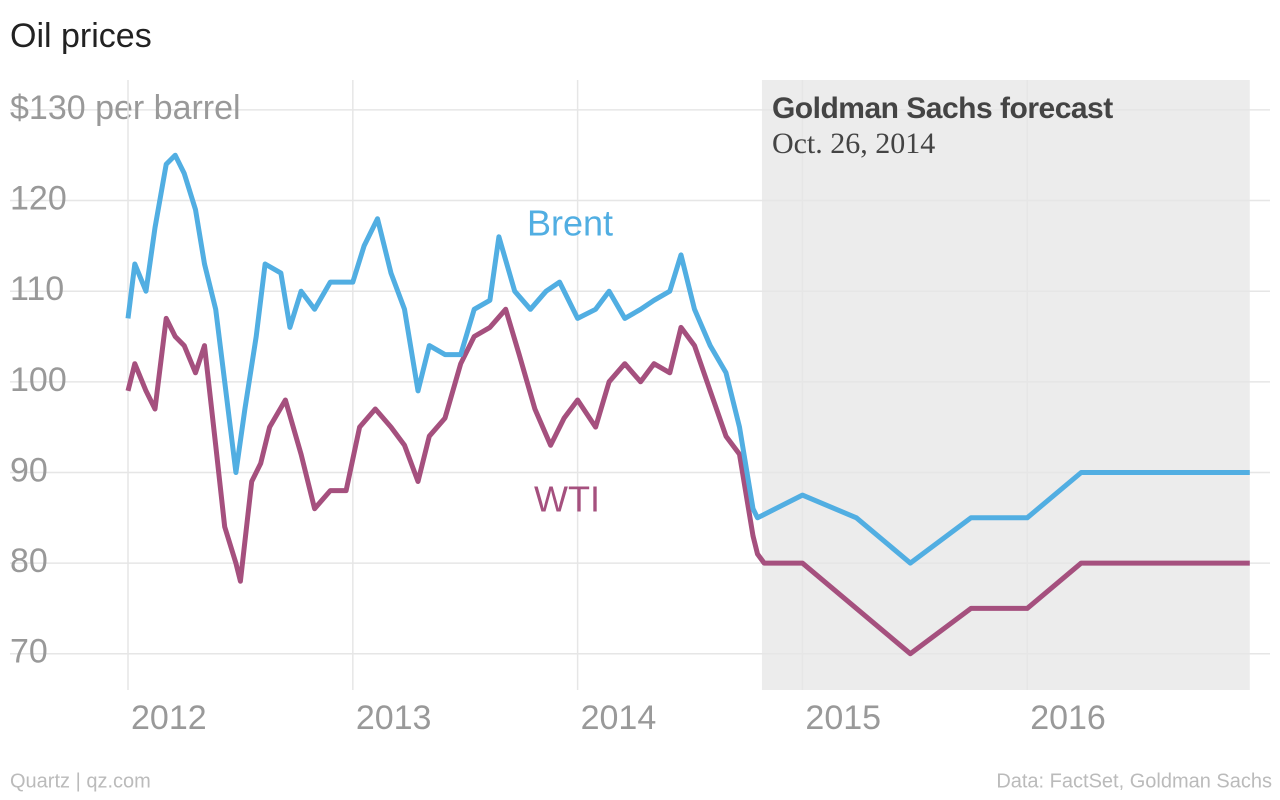  What do you see at coordinates (29, 561) in the screenshot?
I see `y-tick-label: 80` at bounding box center [29, 561].